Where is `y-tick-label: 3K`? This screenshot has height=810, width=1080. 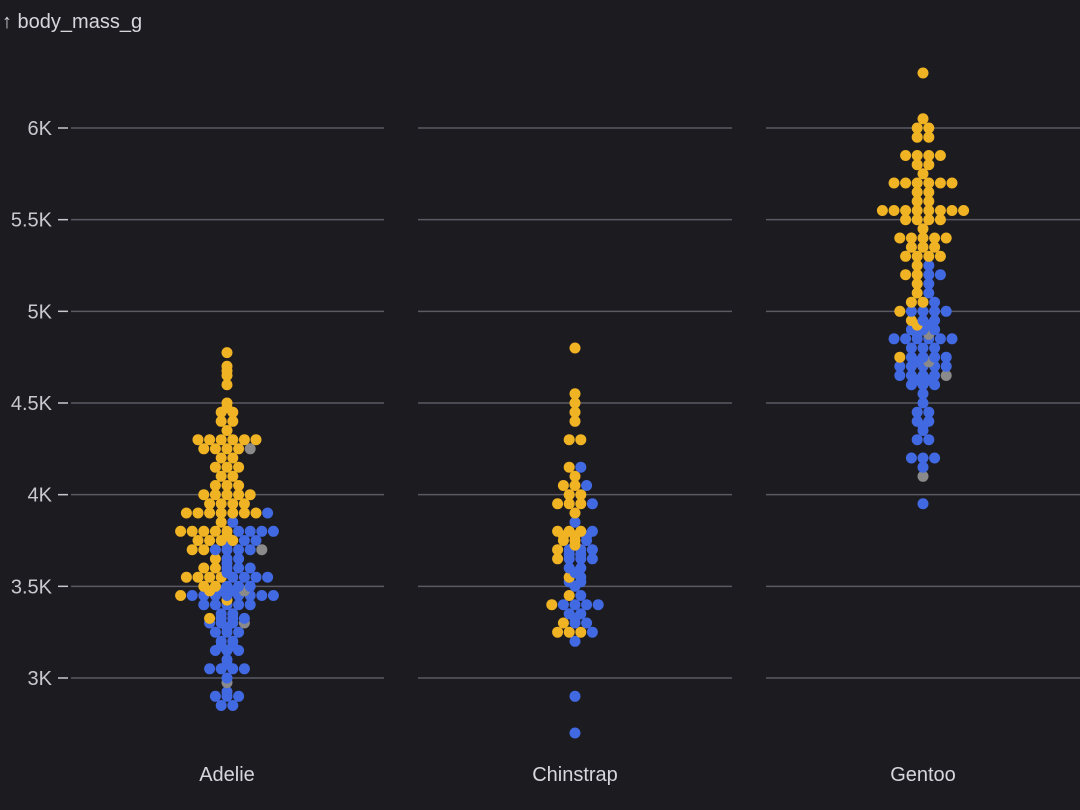
y-tick-label: 3K is located at coordinates (40, 679).